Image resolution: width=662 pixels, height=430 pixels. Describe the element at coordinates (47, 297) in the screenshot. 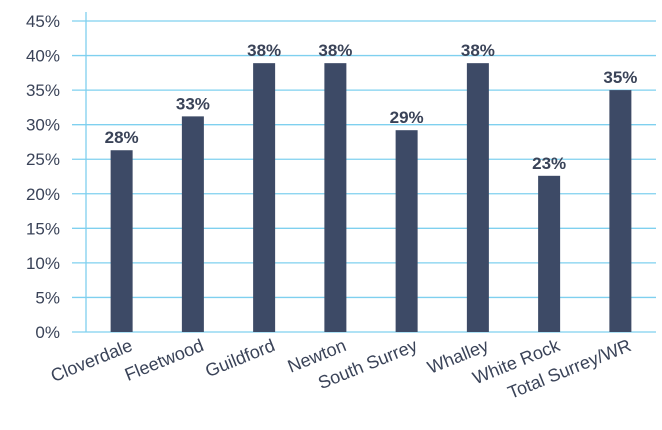

I see `y-tick-label: 5%` at that location.